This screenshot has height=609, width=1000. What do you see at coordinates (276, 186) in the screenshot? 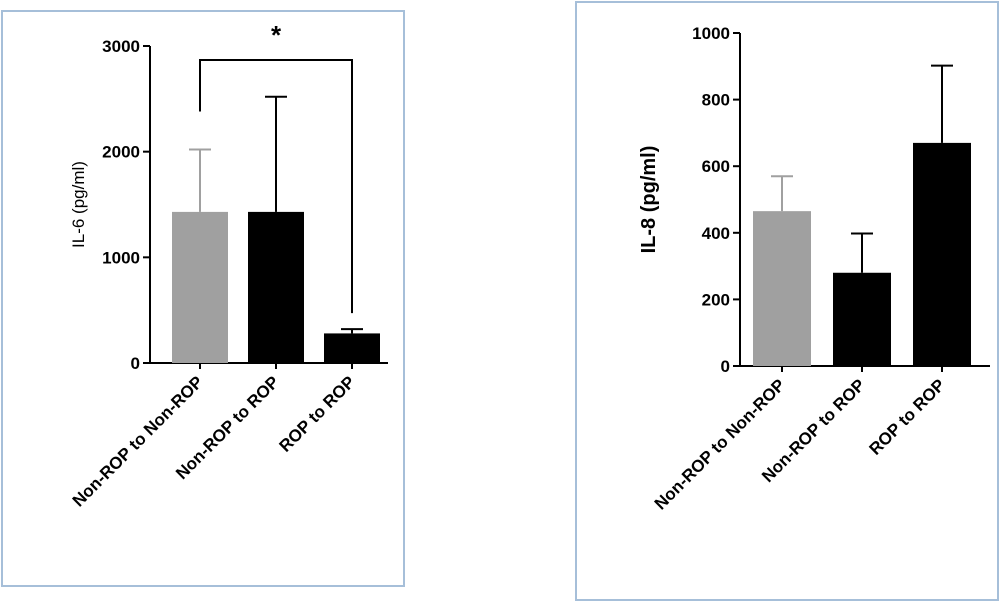
I see `significance-bracket` at bounding box center [276, 186].